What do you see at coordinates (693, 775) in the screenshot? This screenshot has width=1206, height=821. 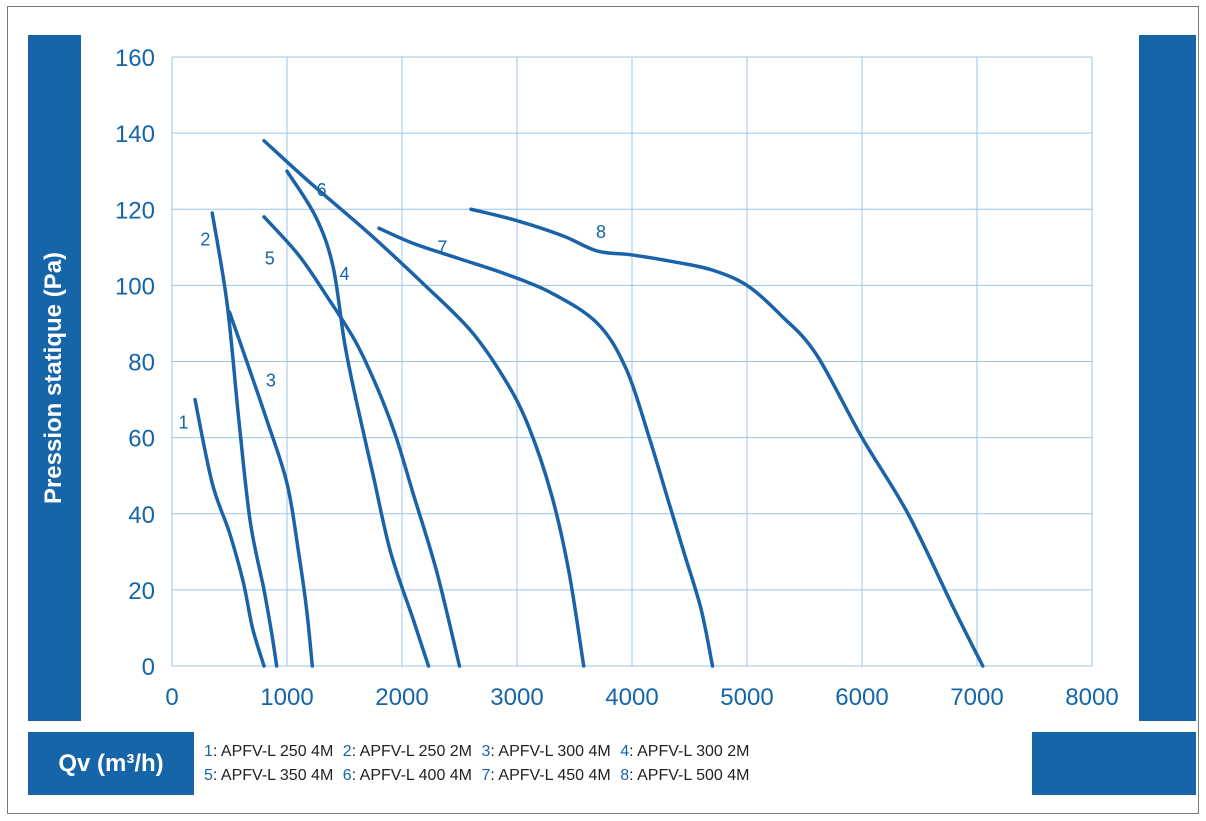 I see `legend-text: APFV-L 500 4M` at bounding box center [693, 775].